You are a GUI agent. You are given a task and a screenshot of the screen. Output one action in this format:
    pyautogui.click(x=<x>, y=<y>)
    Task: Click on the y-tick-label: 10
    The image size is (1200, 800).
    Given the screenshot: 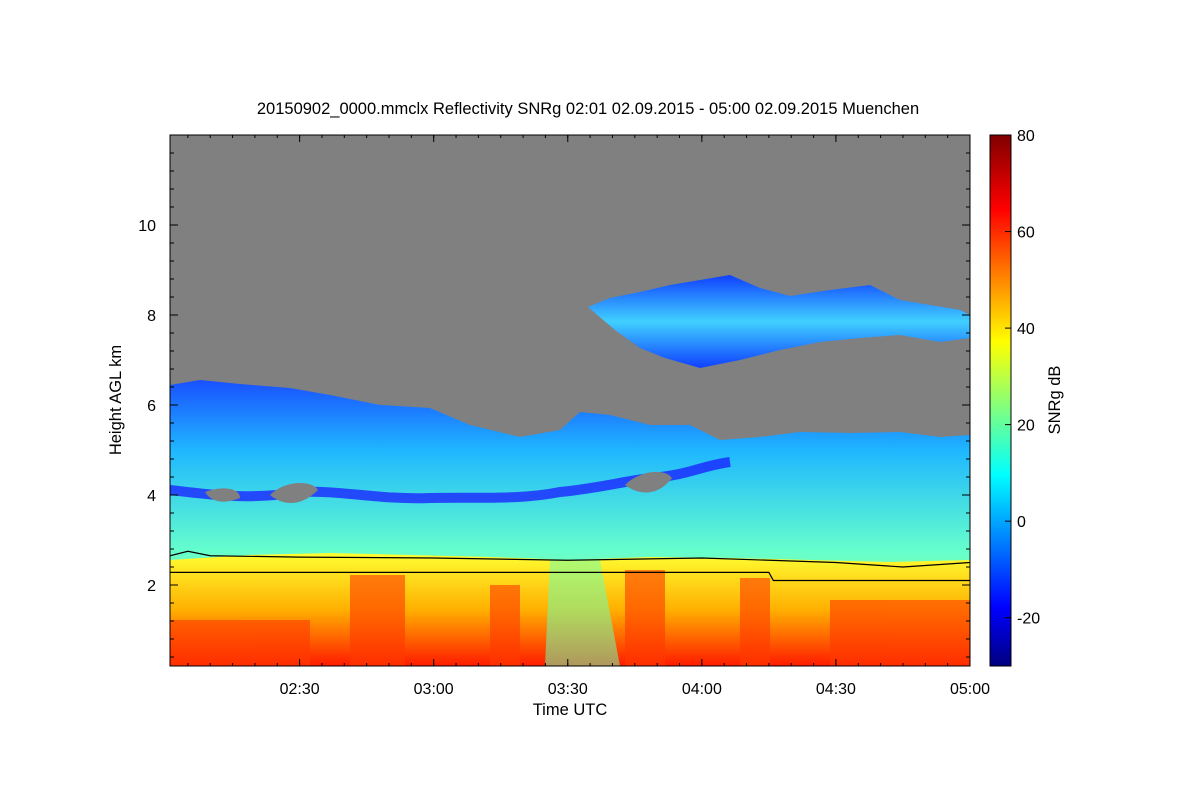 What is the action you would take?
    pyautogui.click(x=147, y=226)
    